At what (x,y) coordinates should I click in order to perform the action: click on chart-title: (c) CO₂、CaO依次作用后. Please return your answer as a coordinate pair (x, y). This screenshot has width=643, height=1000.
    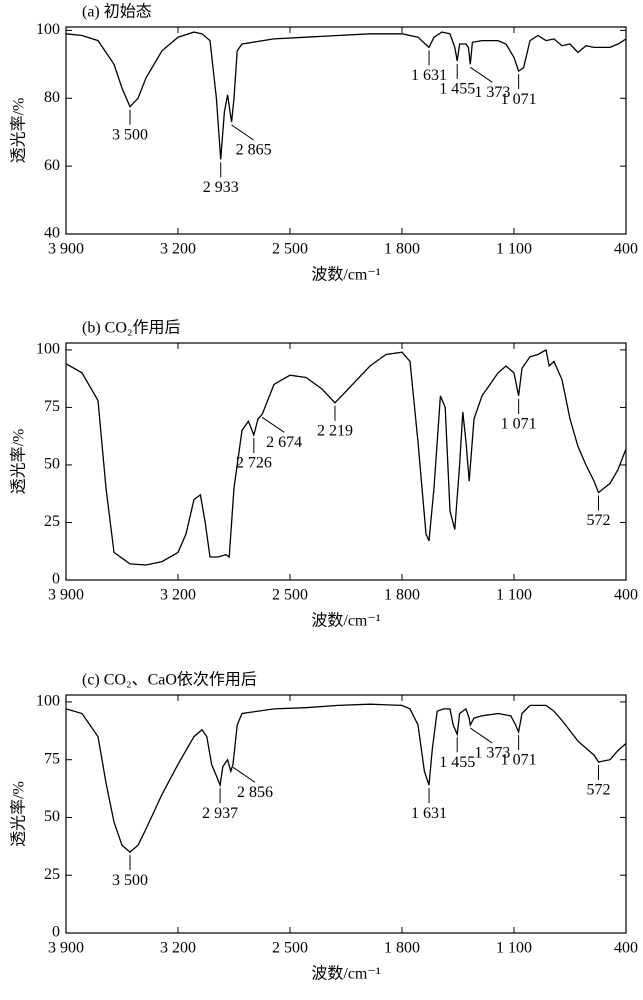
    Looking at the image, I should click on (169, 680).